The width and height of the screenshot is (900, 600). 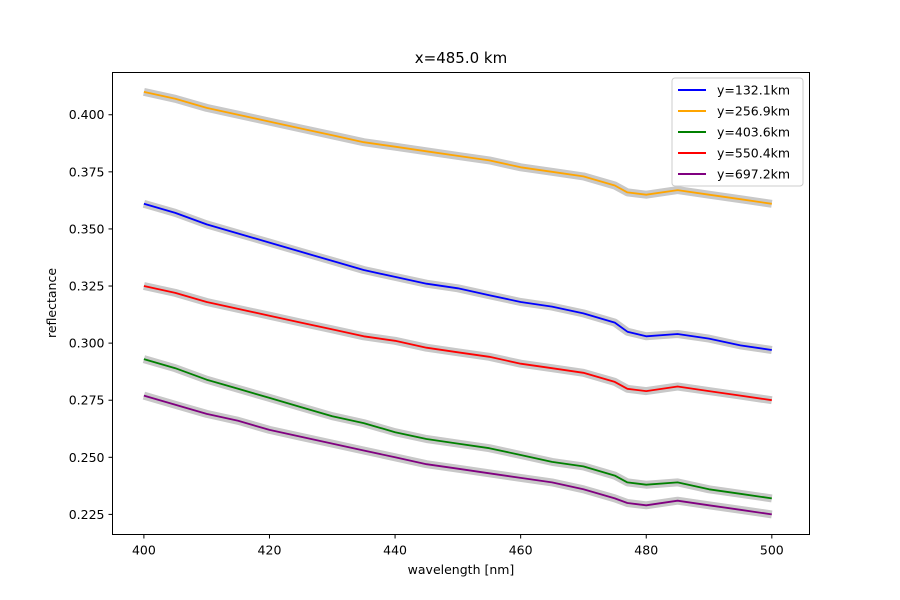 What do you see at coordinates (87, 514) in the screenshot?
I see `y-tick-label: 0.225` at bounding box center [87, 514].